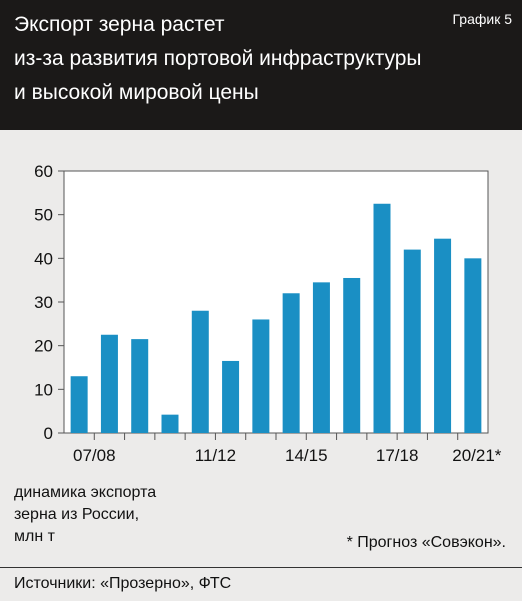 Image resolution: width=522 pixels, height=601 pixels. What do you see at coordinates (77, 514) in the screenshot?
I see `note-line-2: зерна из России,` at bounding box center [77, 514].